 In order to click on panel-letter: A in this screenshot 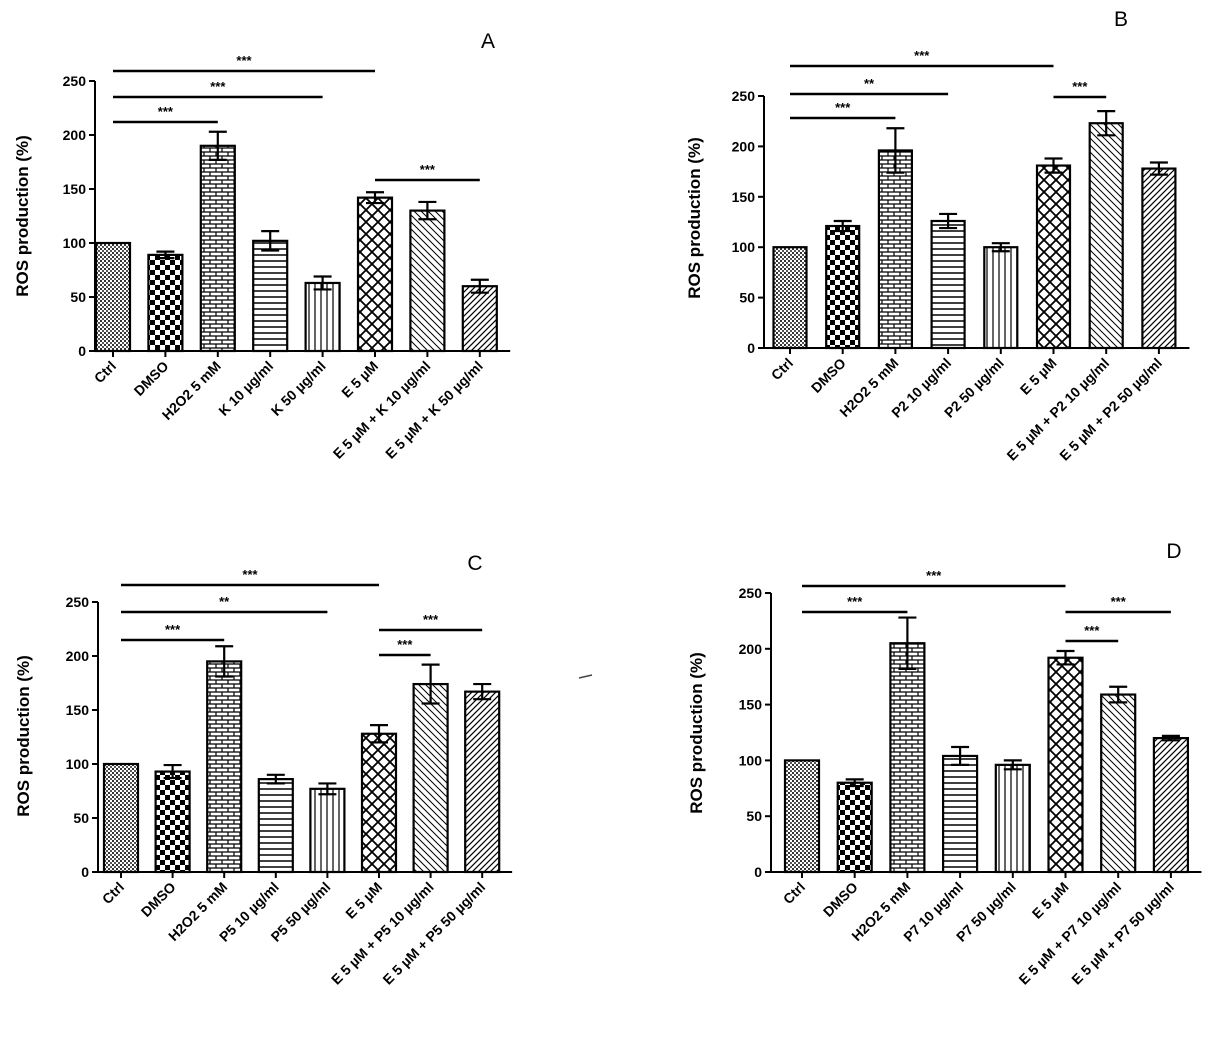, I will do `click(488, 41)`.